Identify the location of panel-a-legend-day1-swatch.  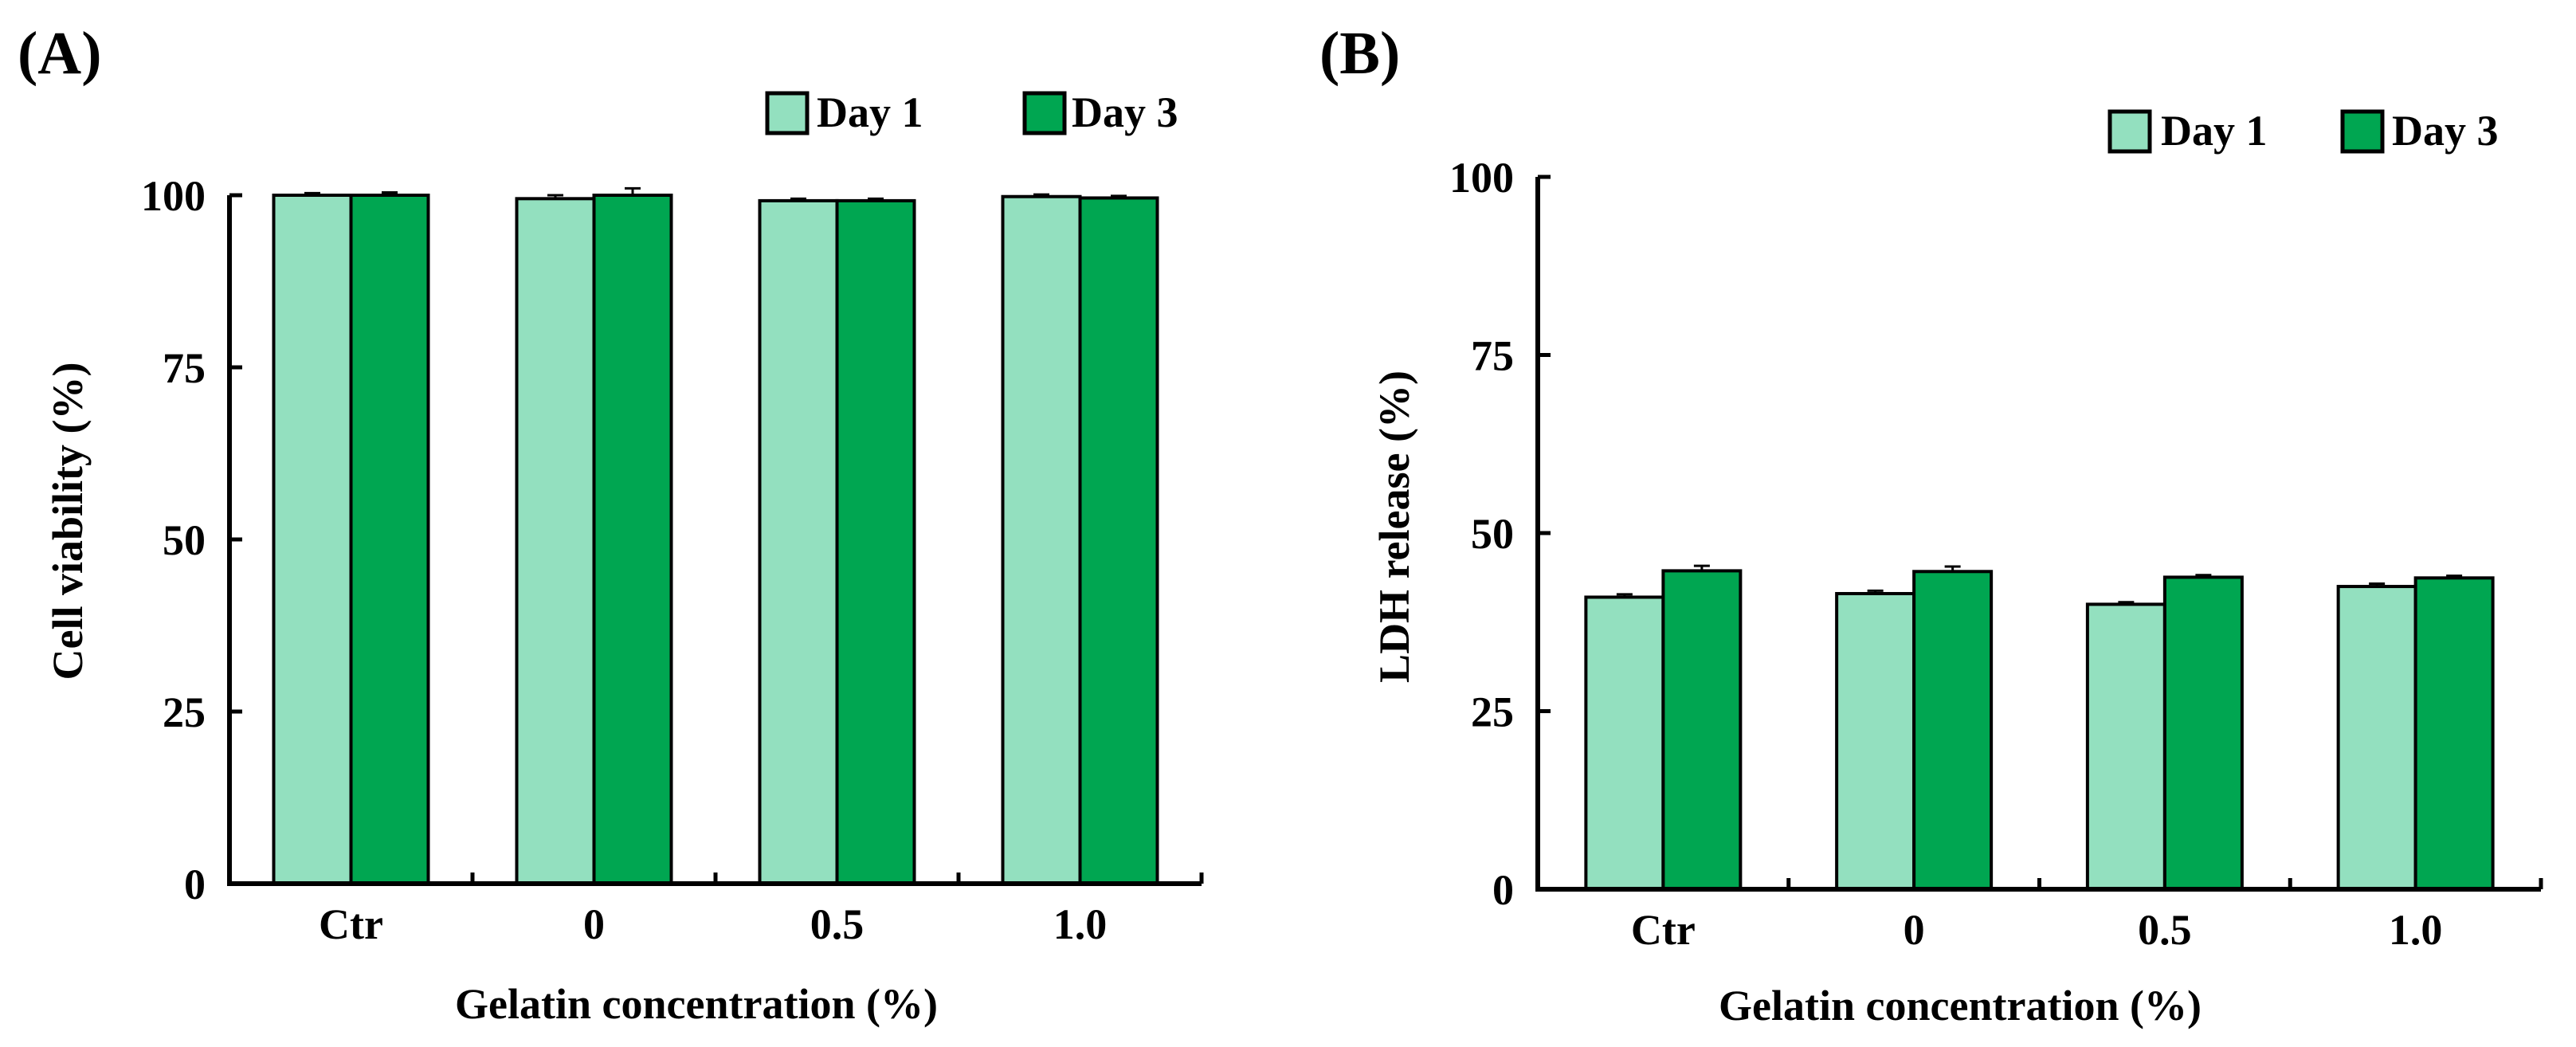
(787, 113).